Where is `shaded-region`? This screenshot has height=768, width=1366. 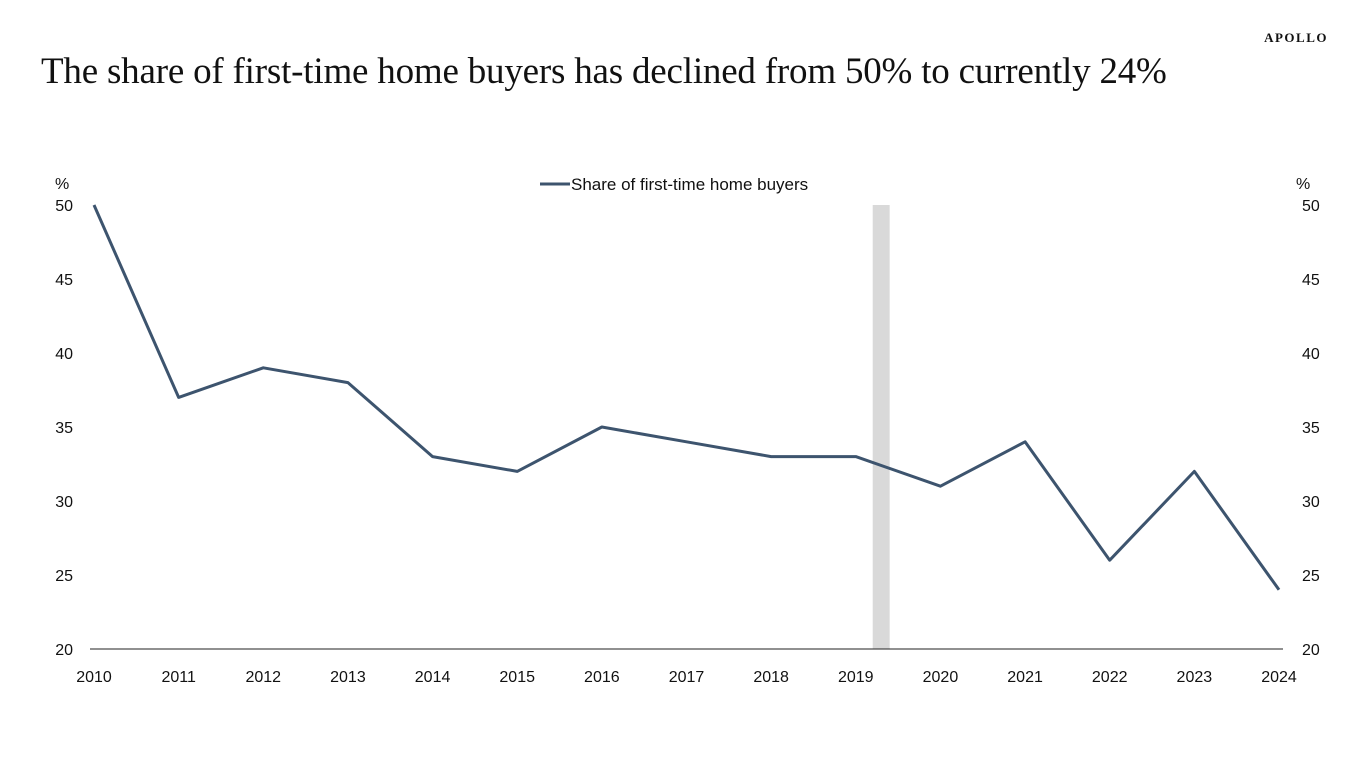
shaded-region is located at coordinates (881, 427).